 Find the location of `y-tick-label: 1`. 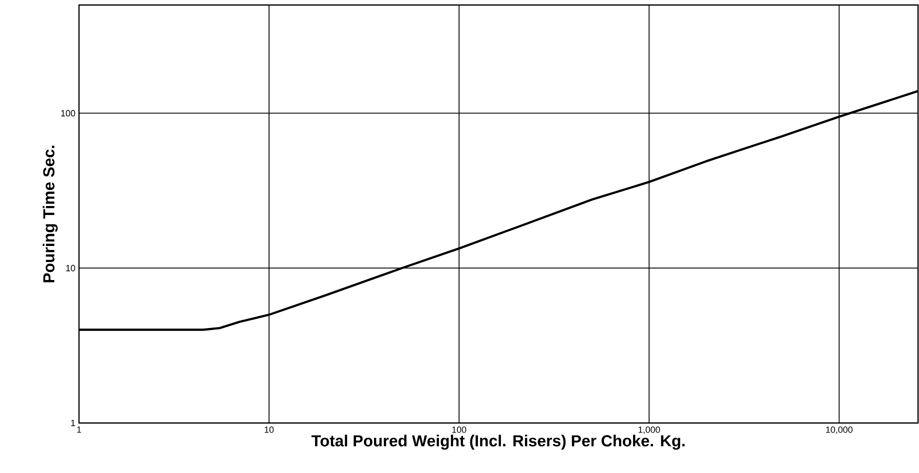

y-tick-label: 1 is located at coordinates (73, 423).